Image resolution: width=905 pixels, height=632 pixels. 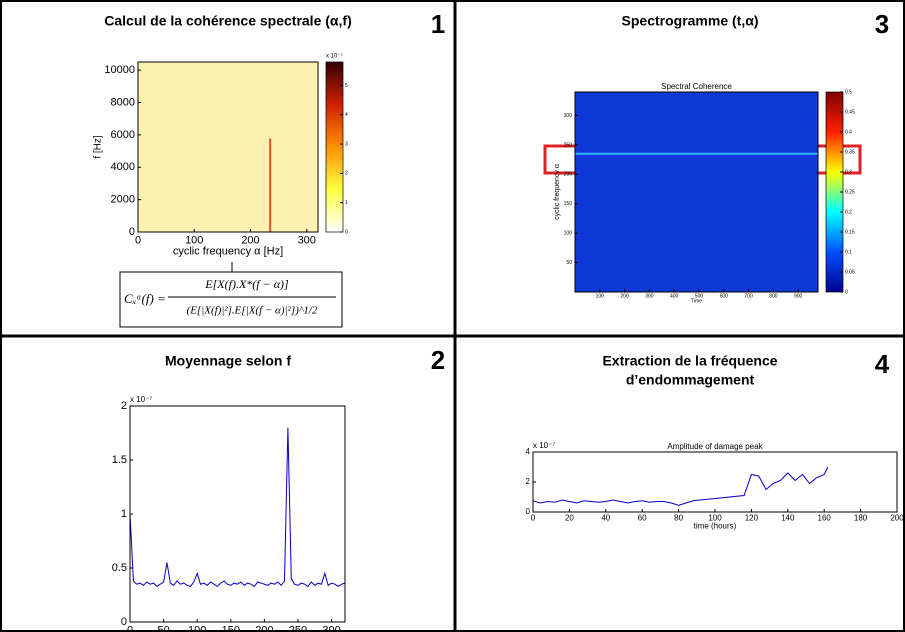 I want to click on formula: E[X(f).X*(f − α)], so click(x=246, y=284).